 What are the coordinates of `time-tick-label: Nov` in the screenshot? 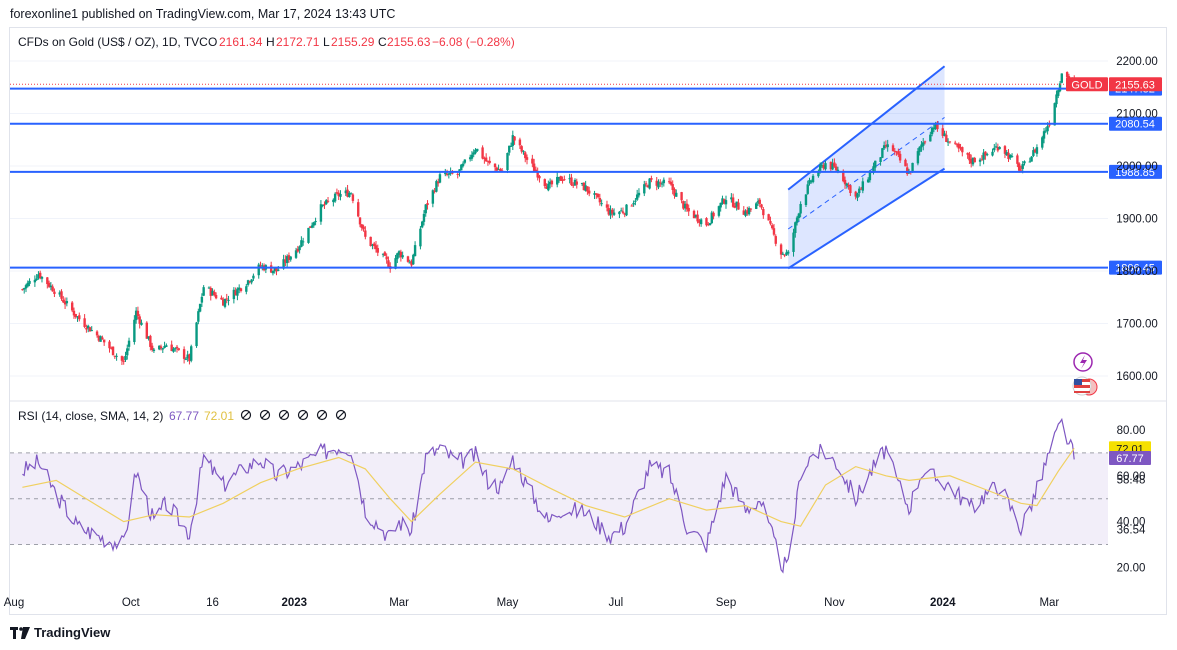 It's located at (834, 603).